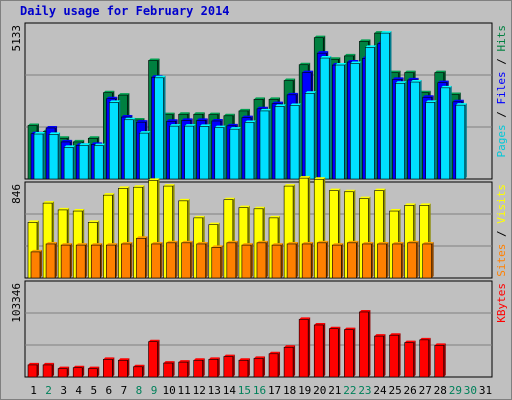  Describe the element at coordinates (259, 390) in the screenshot. I see `day-label-16: 16` at that location.